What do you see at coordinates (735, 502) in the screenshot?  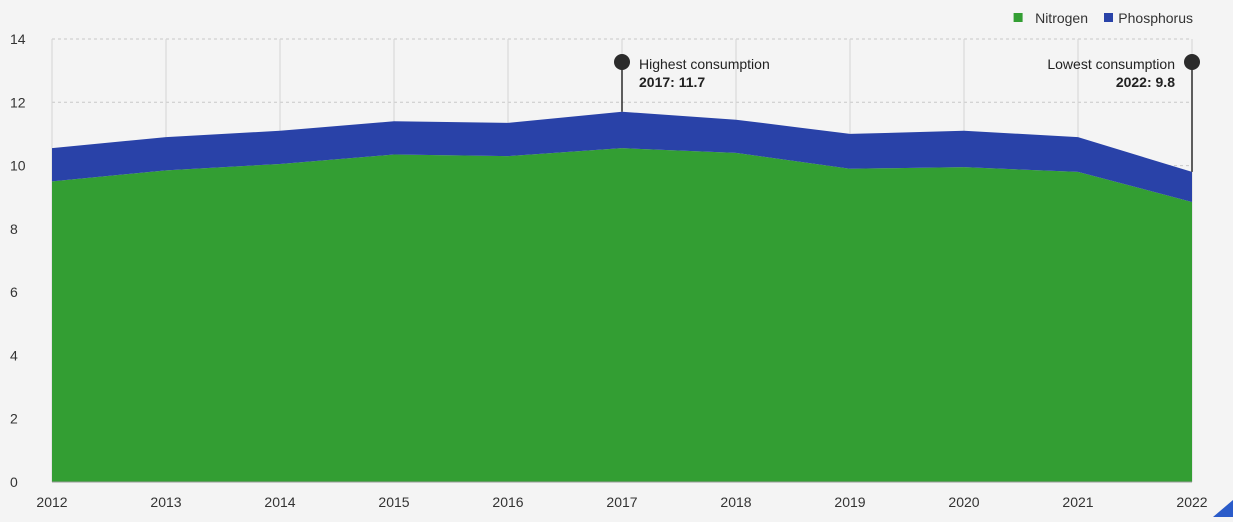 I see `x-tick-label: 2018` at bounding box center [735, 502].